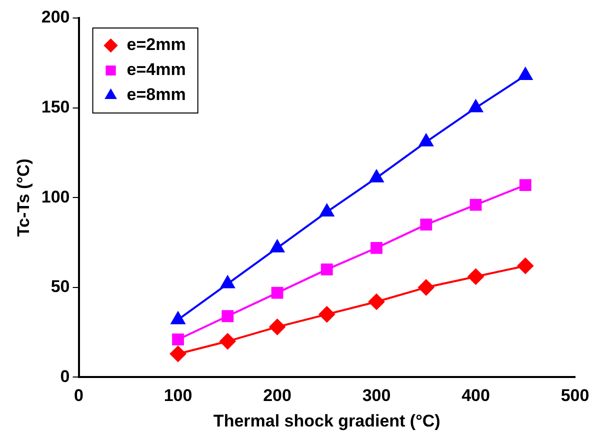 The image size is (615, 439). Describe the element at coordinates (55, 196) in the screenshot. I see `y-tick-label: 100` at that location.